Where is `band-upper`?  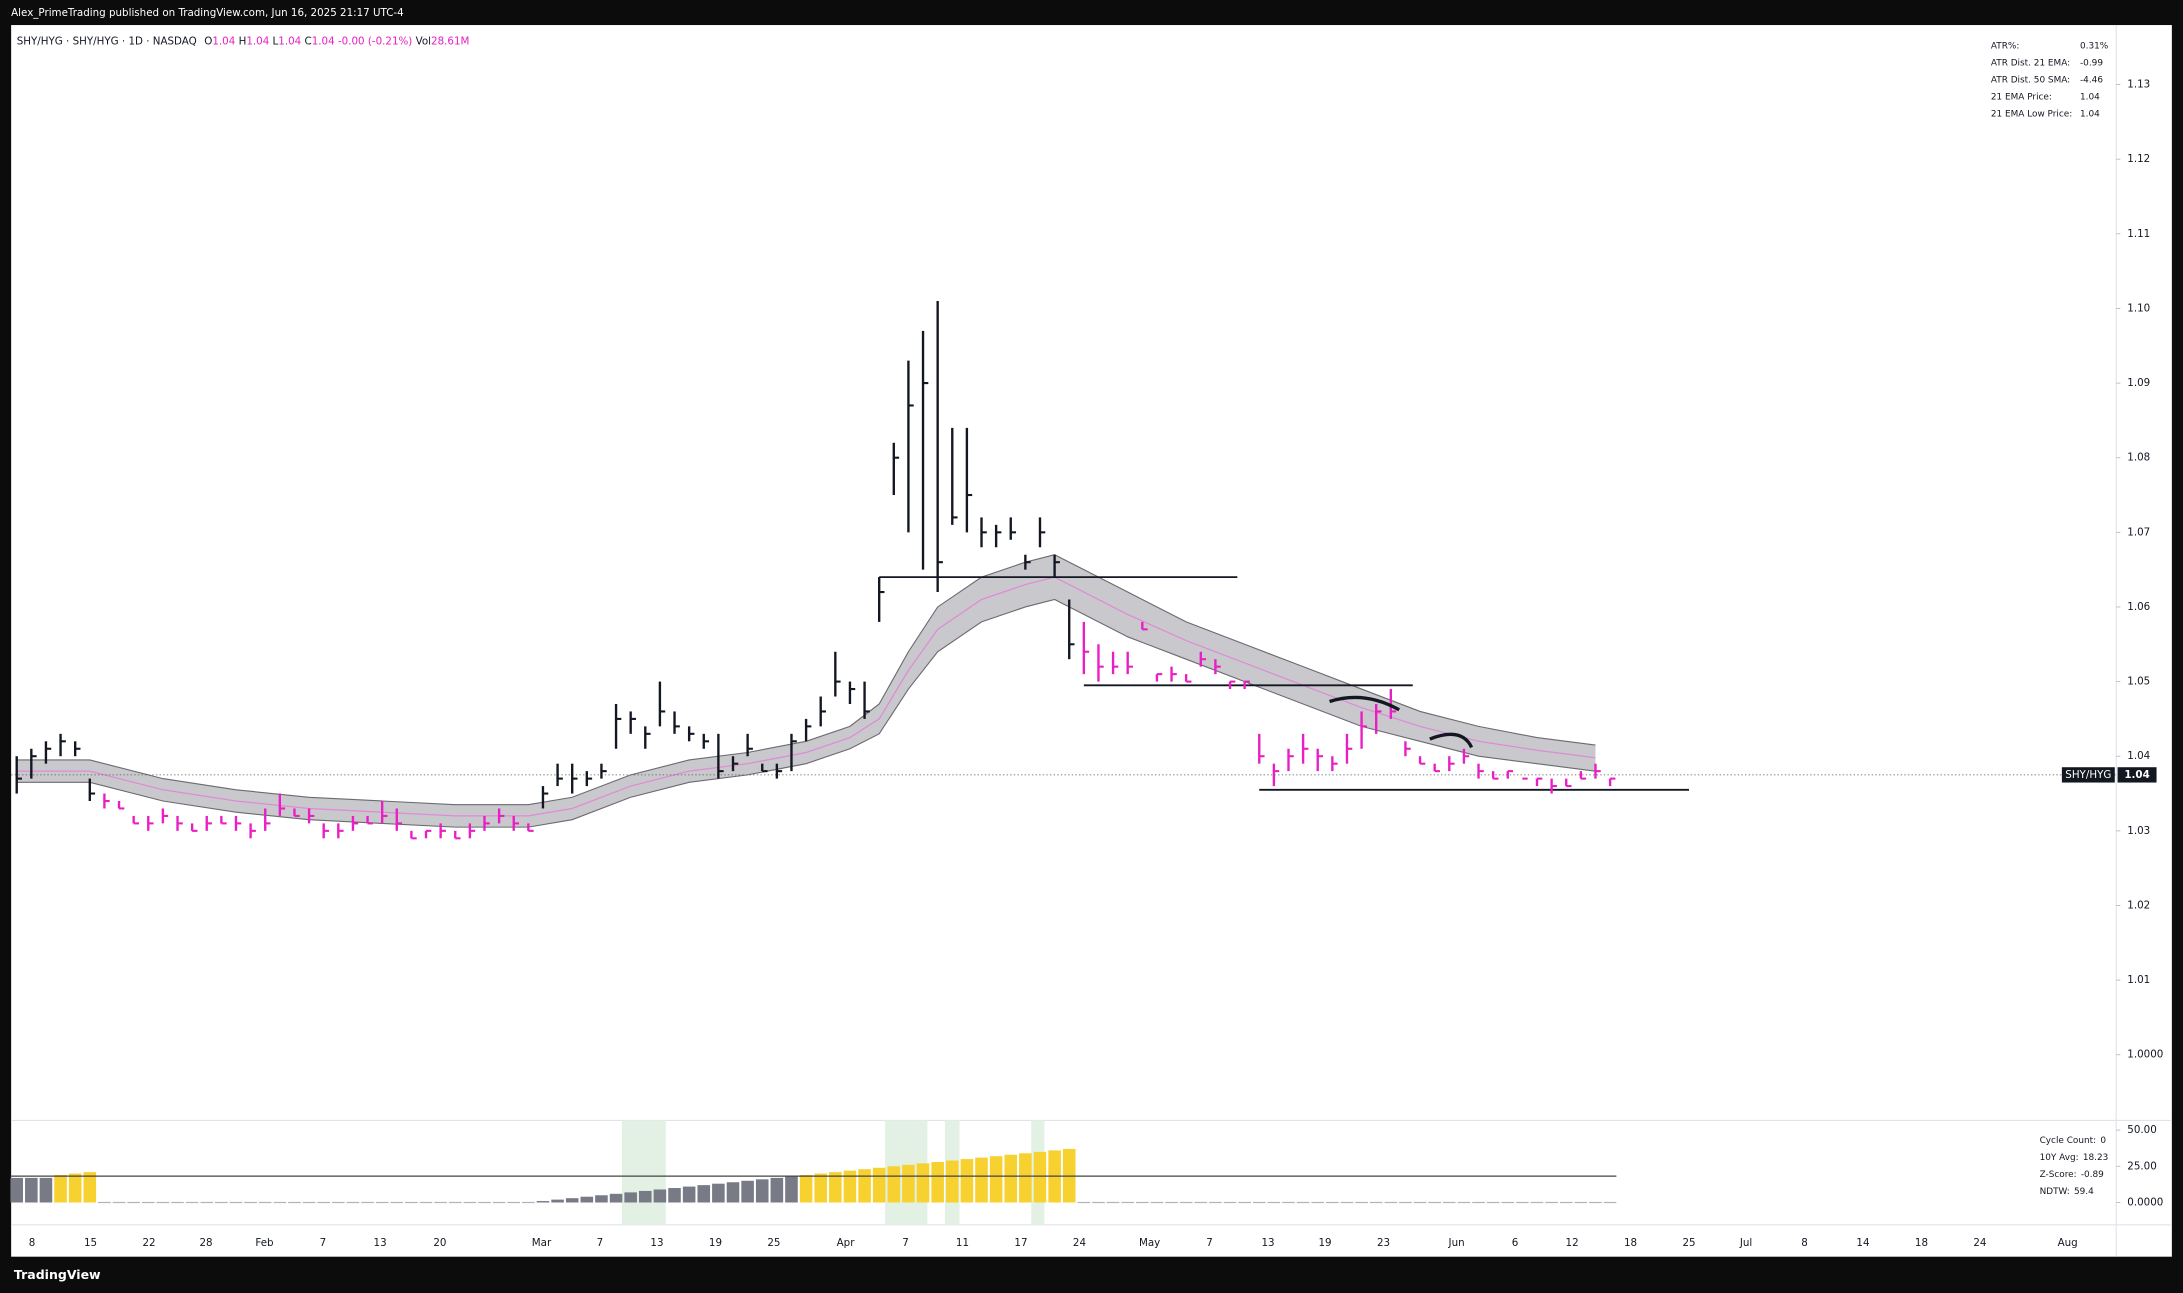
band-upper is located at coordinates (806, 680).